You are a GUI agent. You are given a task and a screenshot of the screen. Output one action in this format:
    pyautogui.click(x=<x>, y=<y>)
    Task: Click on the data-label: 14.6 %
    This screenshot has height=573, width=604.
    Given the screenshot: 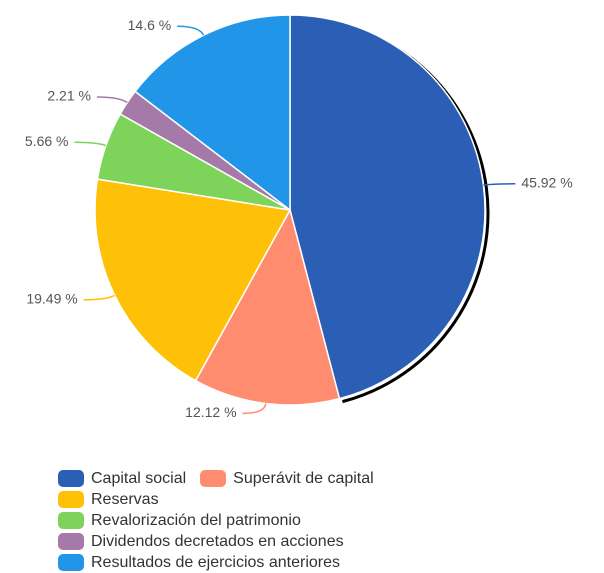 What is the action you would take?
    pyautogui.click(x=150, y=25)
    